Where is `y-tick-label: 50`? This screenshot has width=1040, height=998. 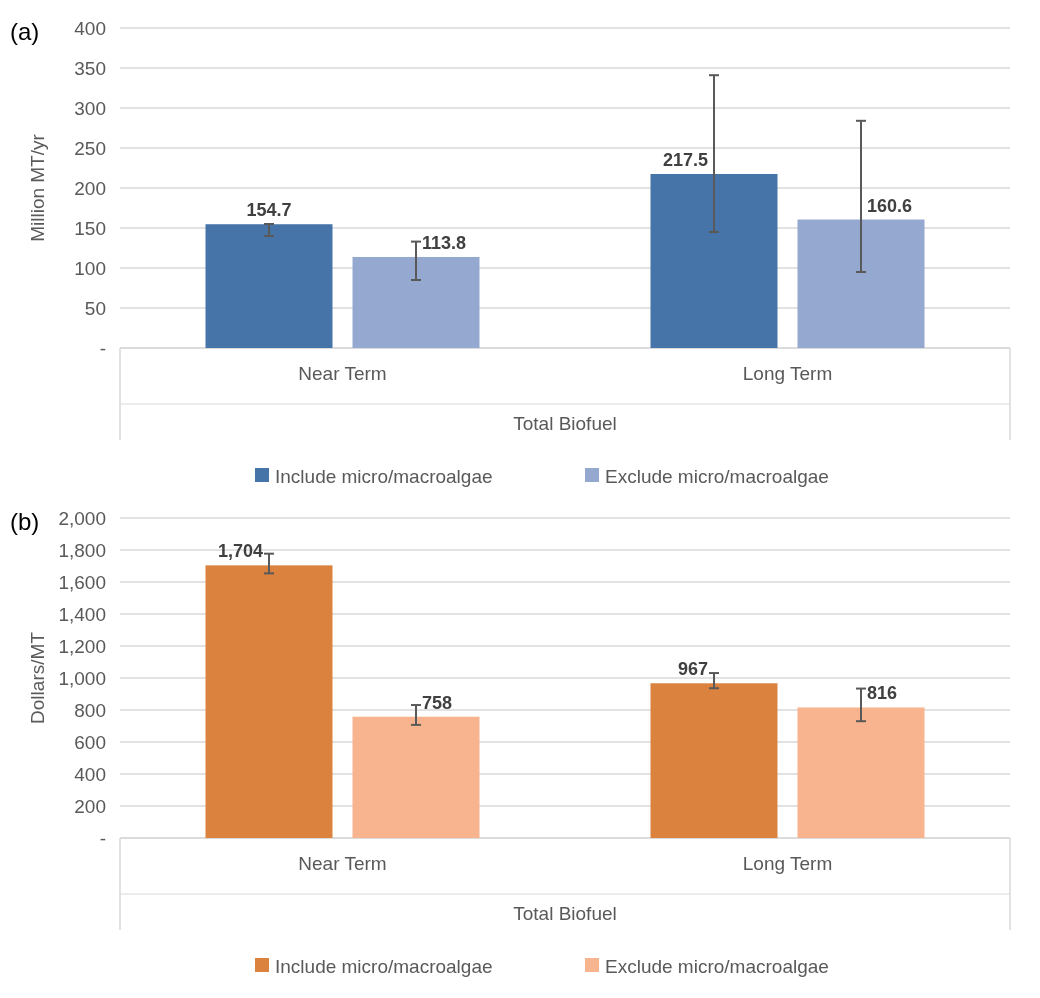 y-tick-label: 50 is located at coordinates (95, 308).